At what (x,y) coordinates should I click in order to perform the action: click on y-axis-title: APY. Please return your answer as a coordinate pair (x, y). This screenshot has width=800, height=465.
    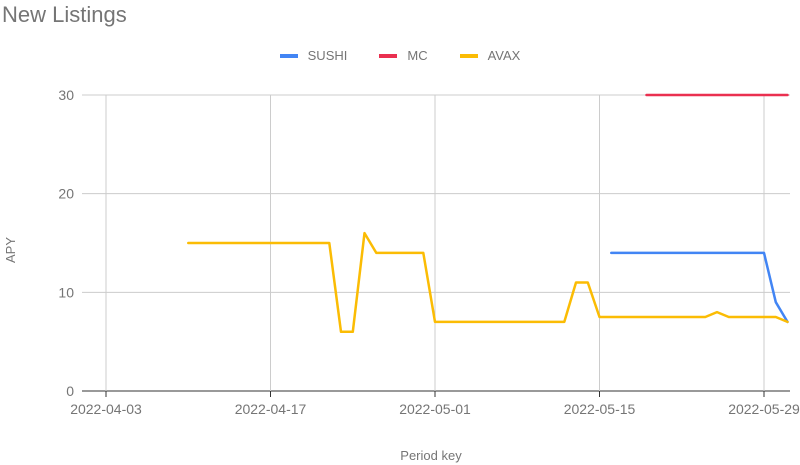
    Looking at the image, I should click on (10, 250).